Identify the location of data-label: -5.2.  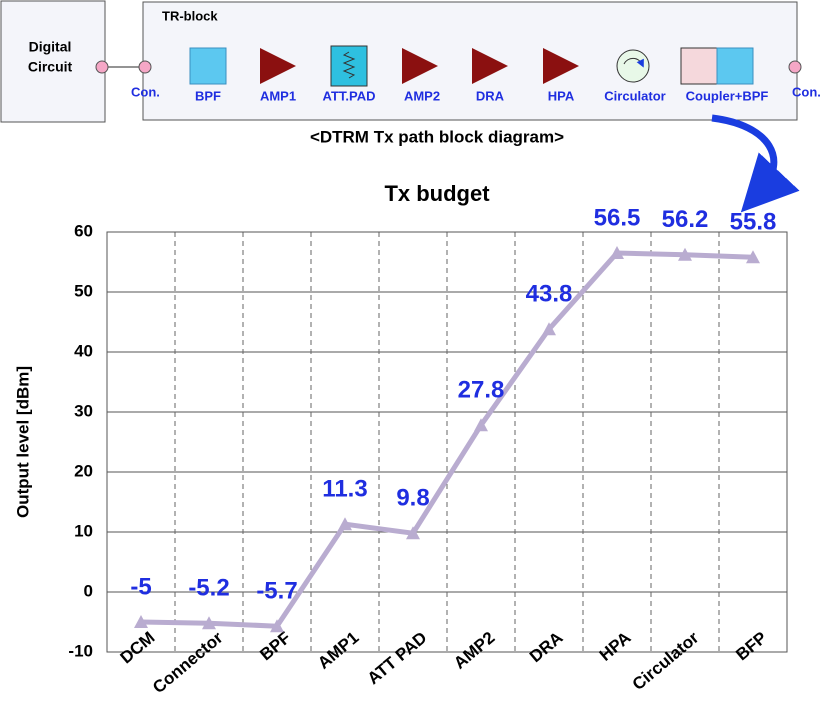
(208, 588).